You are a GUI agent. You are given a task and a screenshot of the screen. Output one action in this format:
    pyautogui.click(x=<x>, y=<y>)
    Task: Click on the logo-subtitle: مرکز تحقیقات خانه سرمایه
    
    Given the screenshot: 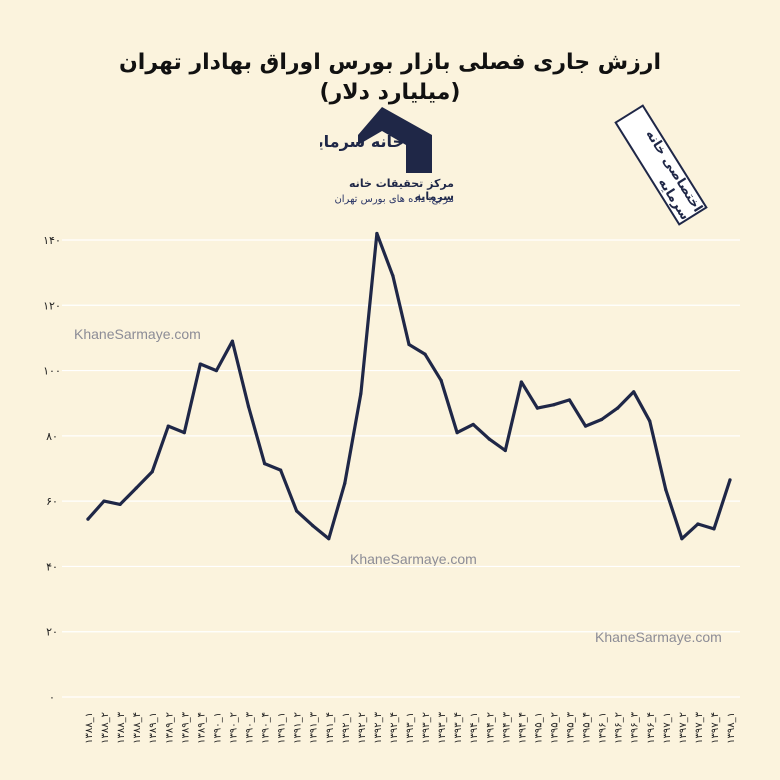 What is the action you would take?
    pyautogui.click(x=401, y=190)
    